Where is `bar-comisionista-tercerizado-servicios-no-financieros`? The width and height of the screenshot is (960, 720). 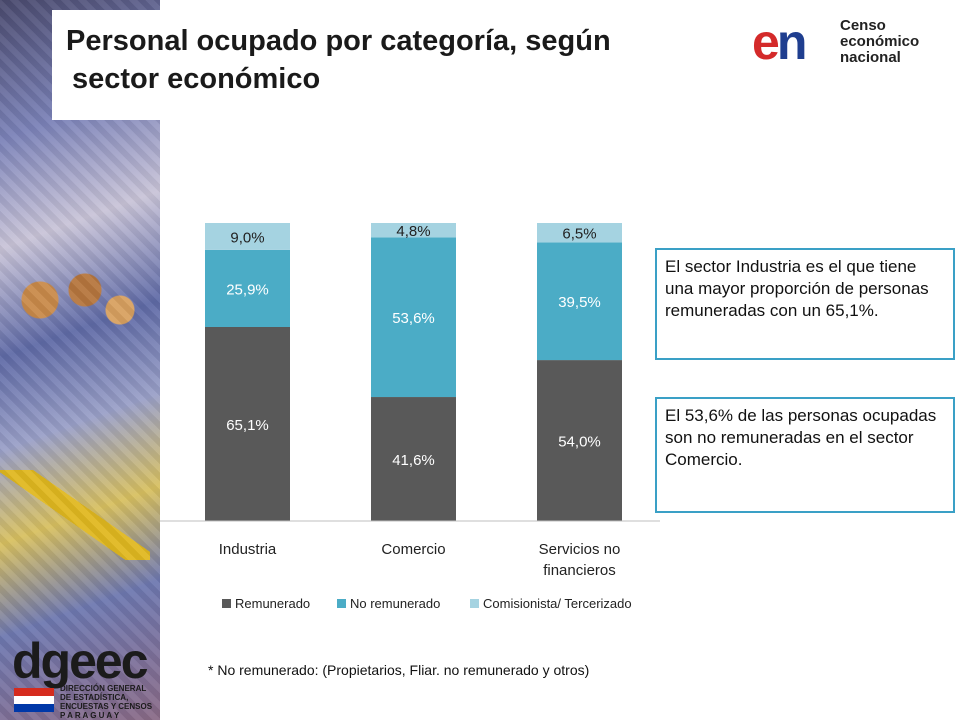 bar-comisionista-tercerizado-servicios-no-financieros is located at coordinates (579, 233).